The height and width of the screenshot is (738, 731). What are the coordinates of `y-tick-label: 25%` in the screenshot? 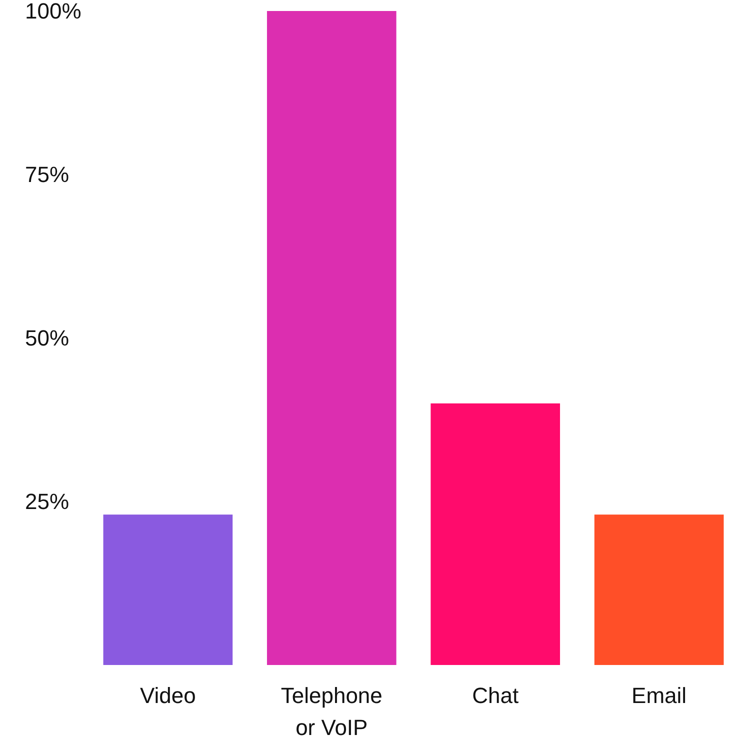 It's located at (47, 501).